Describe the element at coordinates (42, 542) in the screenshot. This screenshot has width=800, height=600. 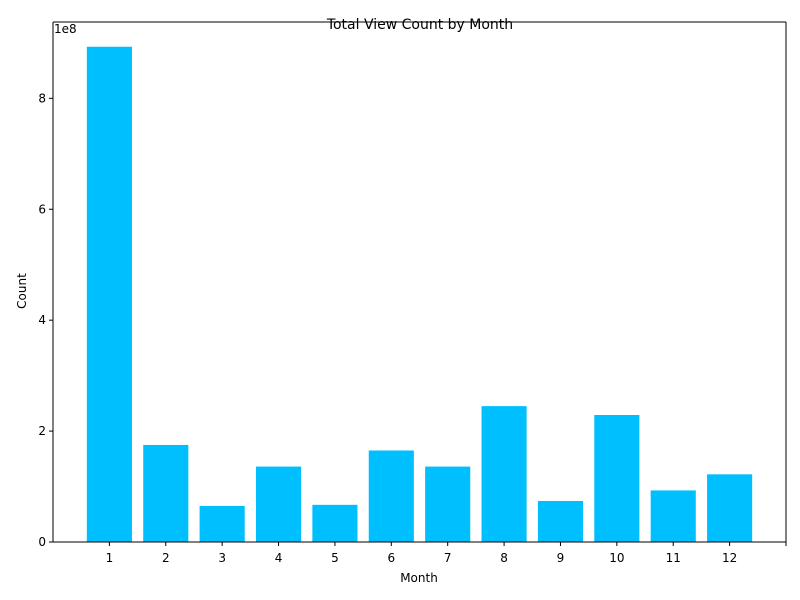
I see `y-tick-label-0: 0` at that location.